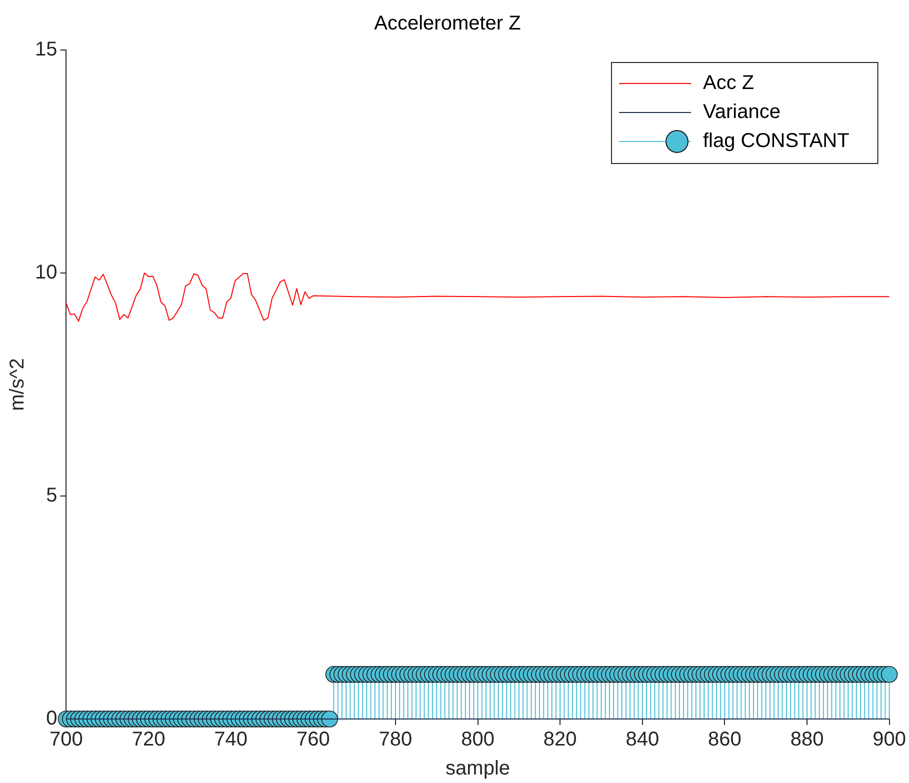  I want to click on legend-label: Variance, so click(741, 112).